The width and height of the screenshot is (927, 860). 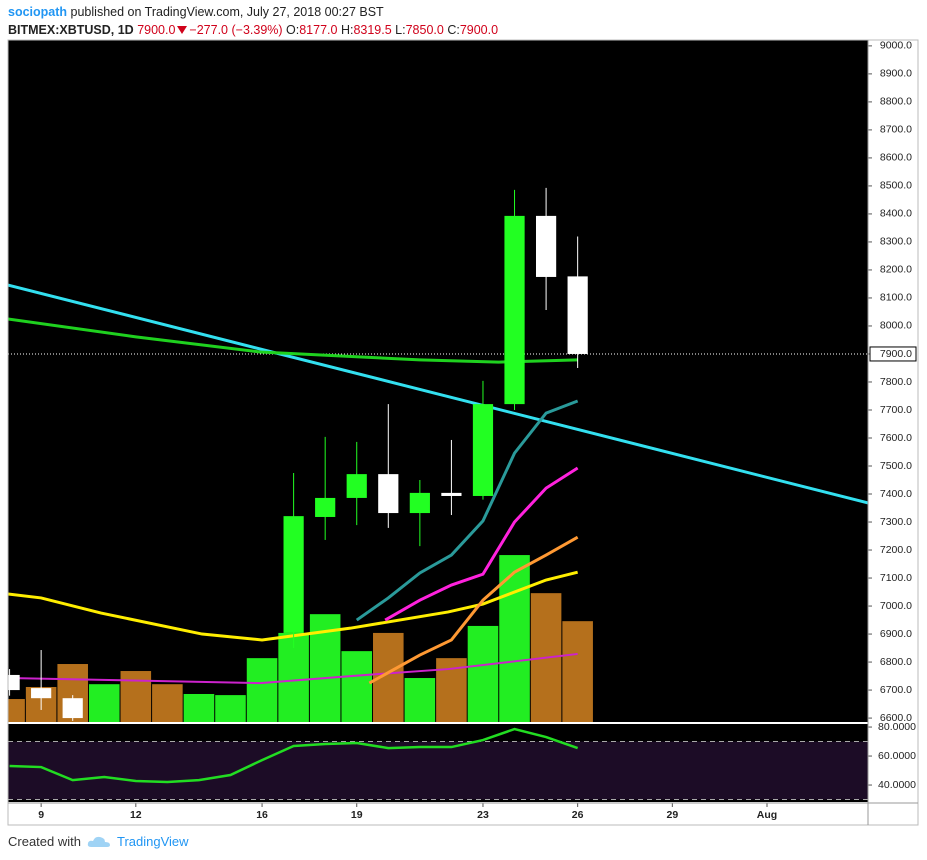 I want to click on y-tick-label: 7400.0, so click(x=896, y=494).